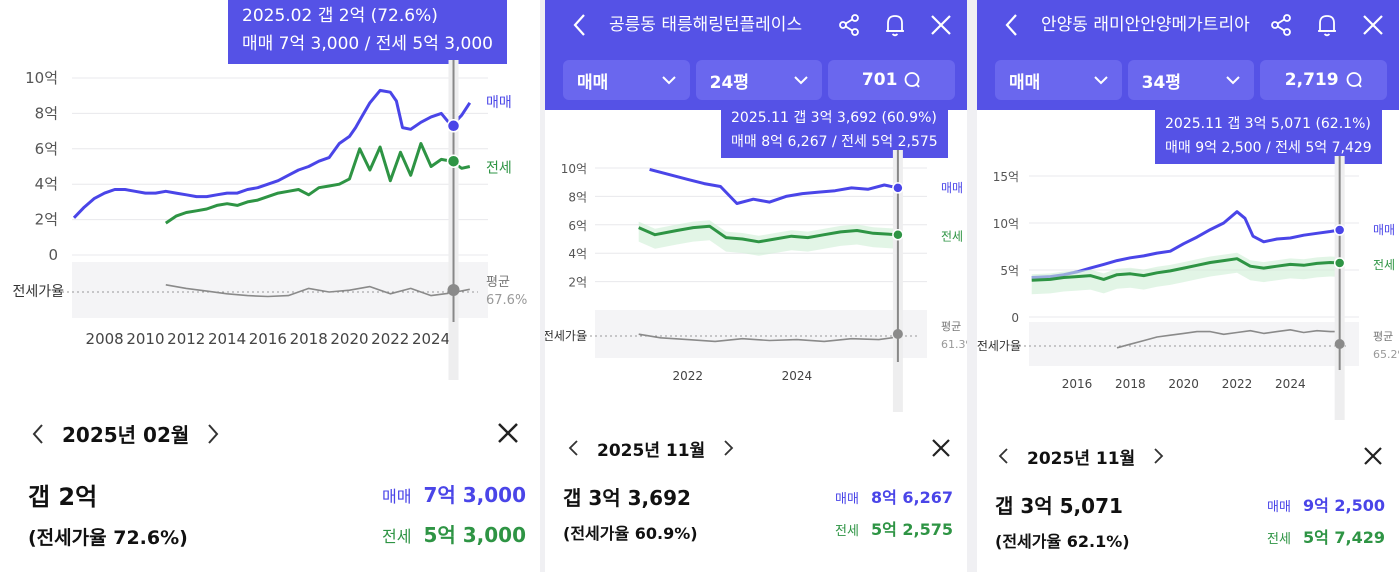 The height and width of the screenshot is (572, 1399). Describe the element at coordinates (309, 339) in the screenshot. I see `x-tick-label: 2018` at that location.